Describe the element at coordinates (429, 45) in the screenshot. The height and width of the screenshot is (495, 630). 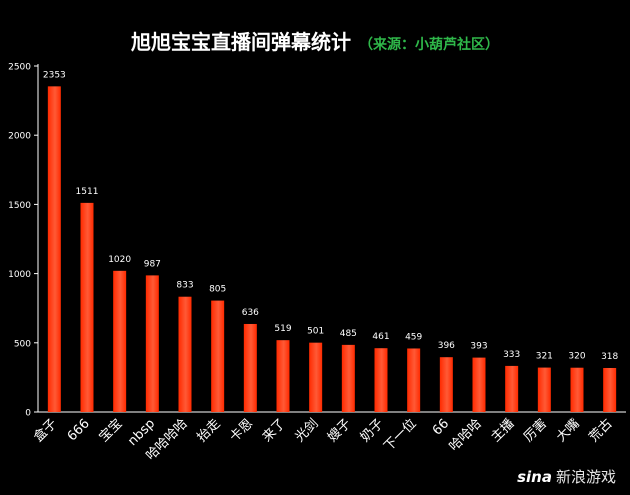
I see `chart-subtitle: （来源：小葫芦社区）` at that location.